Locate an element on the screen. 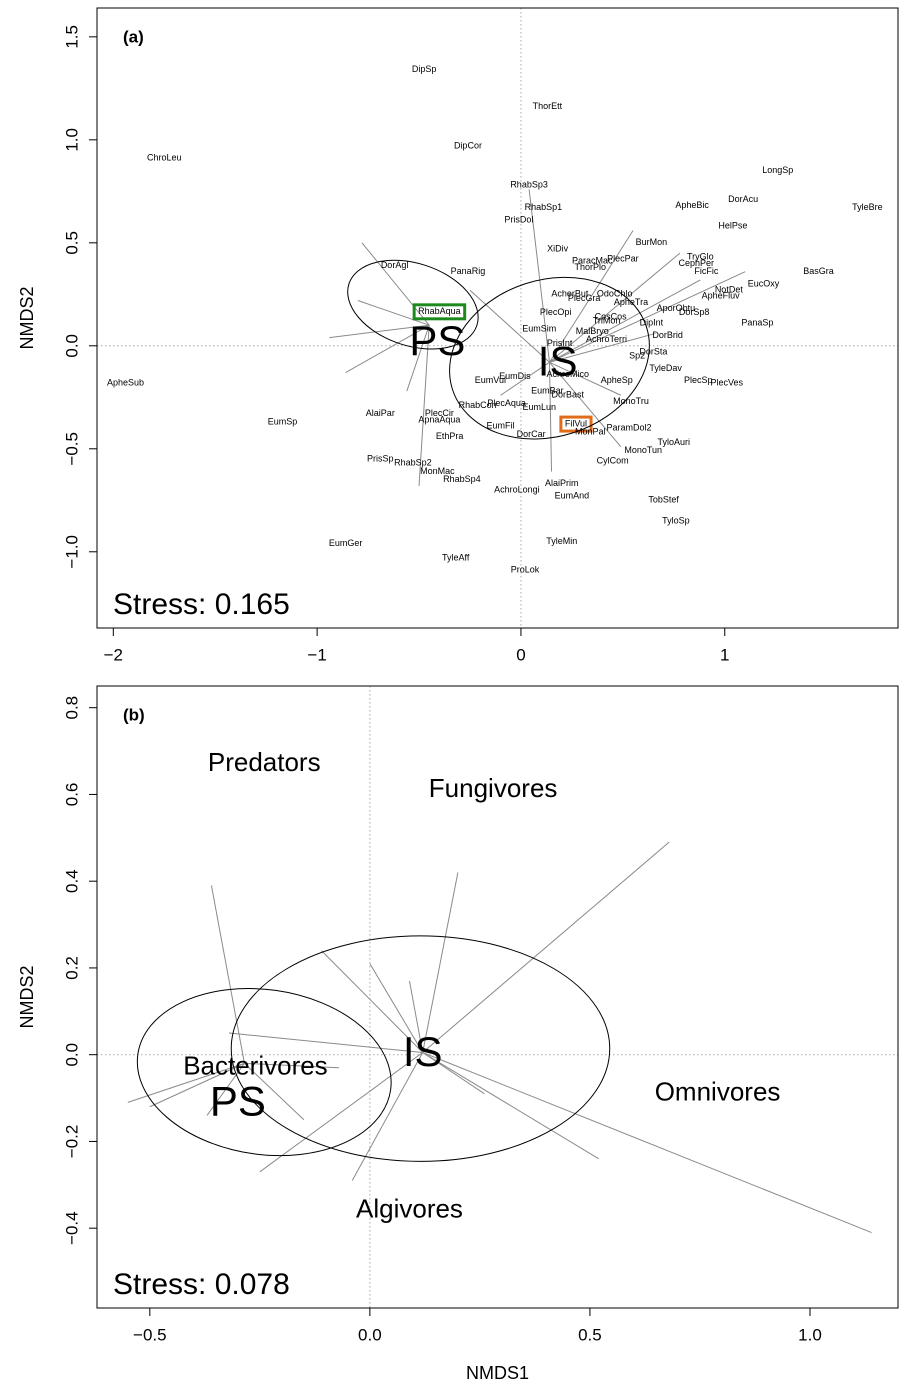 This screenshot has height=1385, width=901. species-label: EthPra is located at coordinates (450, 436).